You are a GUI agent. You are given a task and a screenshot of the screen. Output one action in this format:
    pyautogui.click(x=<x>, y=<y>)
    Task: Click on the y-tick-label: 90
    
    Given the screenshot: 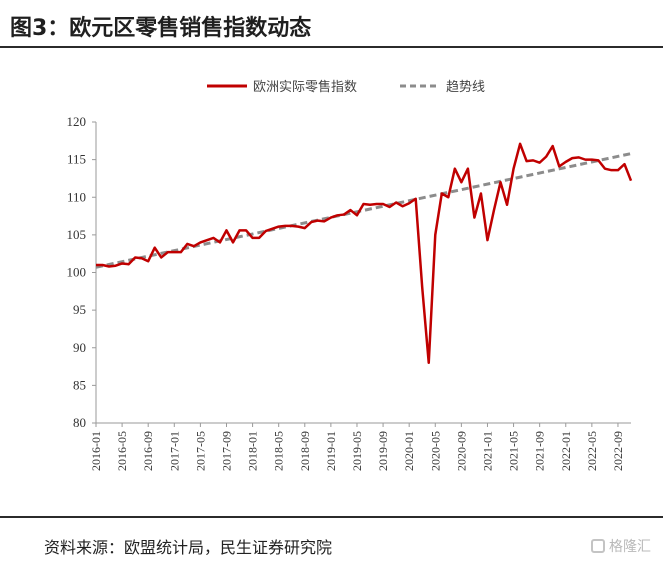 What is the action you would take?
    pyautogui.click(x=79, y=347)
    